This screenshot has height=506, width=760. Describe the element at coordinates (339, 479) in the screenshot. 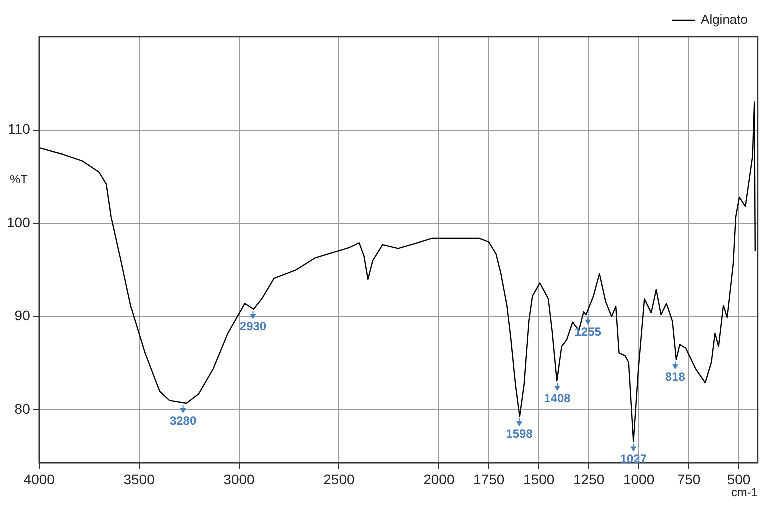

I see `x-tick-label: 2500` at that location.